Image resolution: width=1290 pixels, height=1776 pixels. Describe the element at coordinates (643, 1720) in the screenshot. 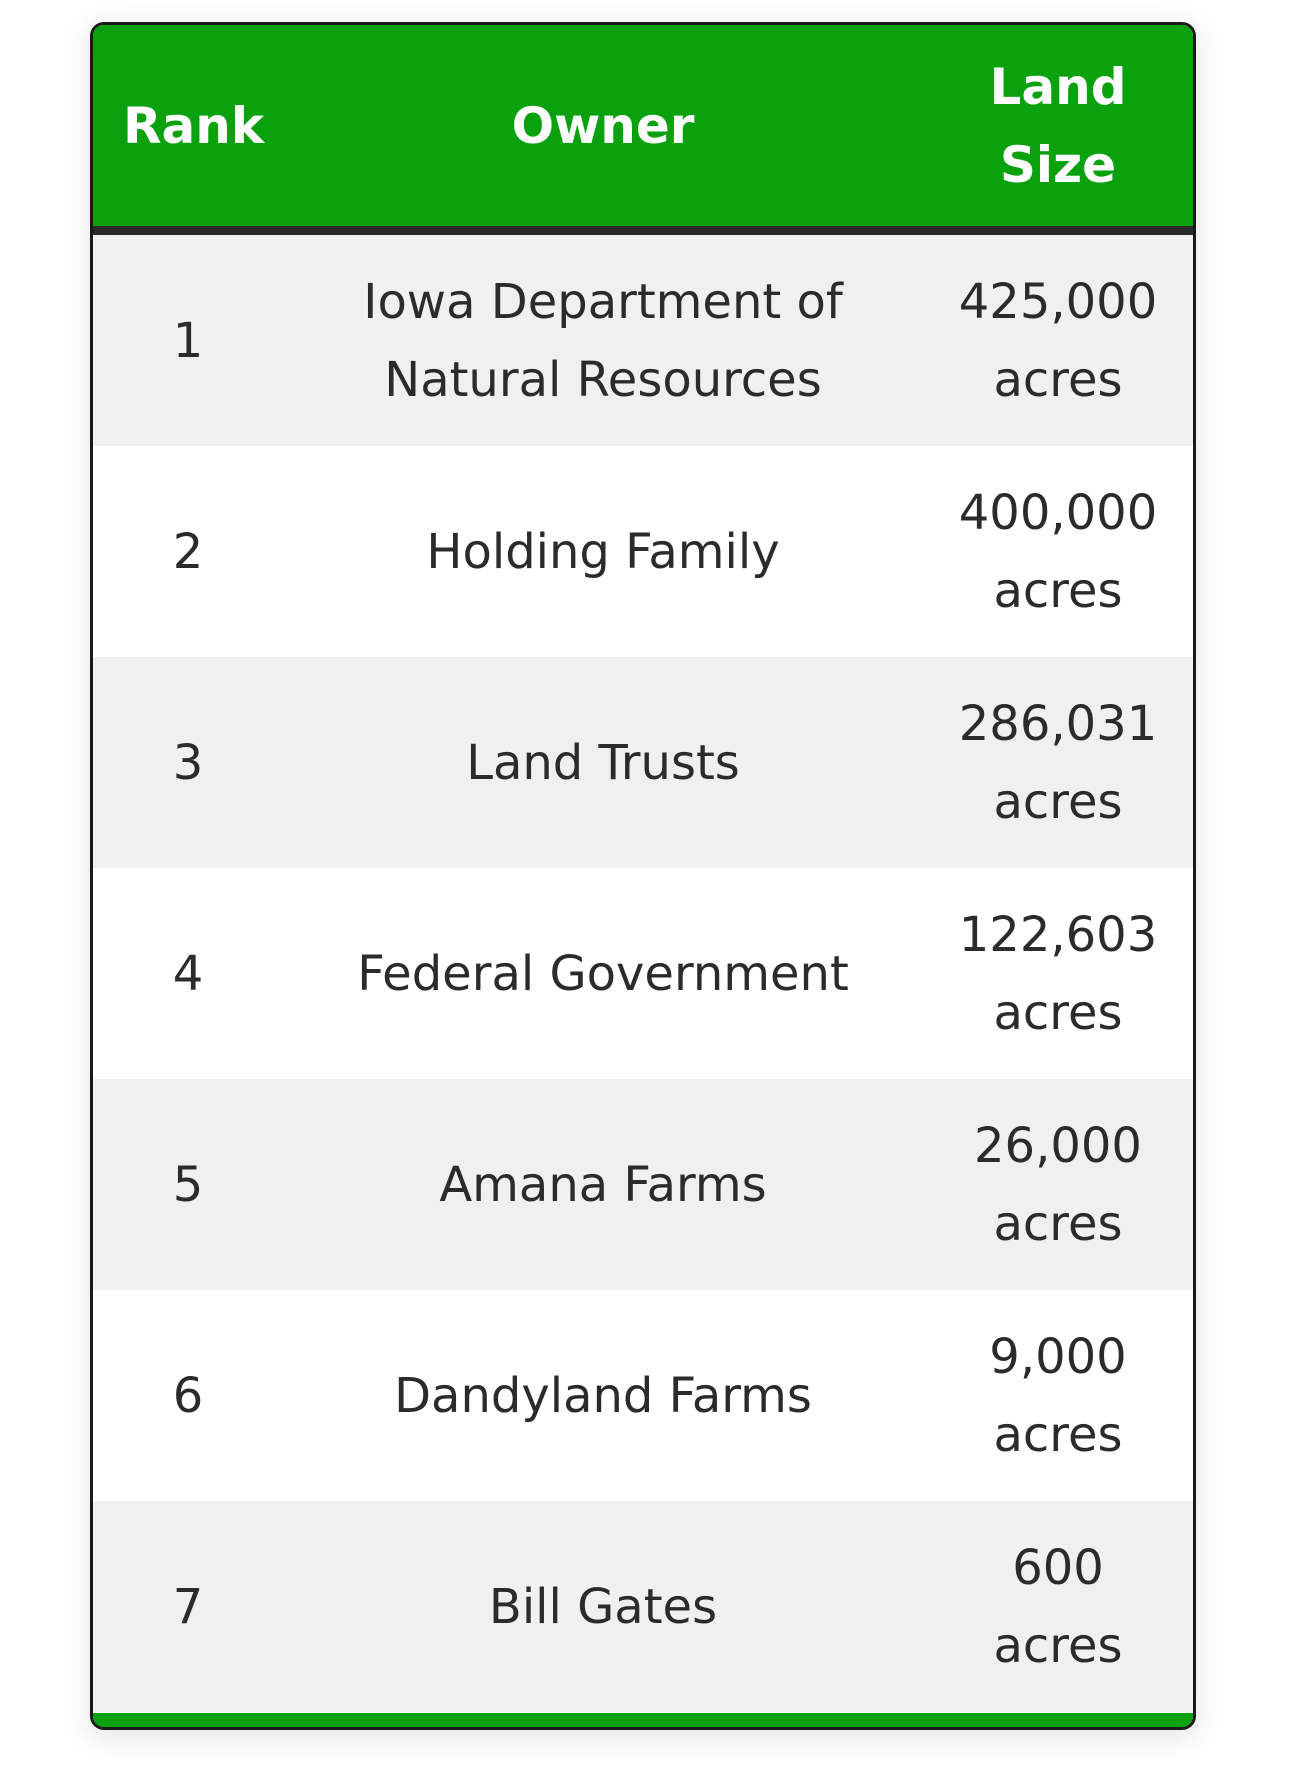

I see `table-footer-bar` at that location.